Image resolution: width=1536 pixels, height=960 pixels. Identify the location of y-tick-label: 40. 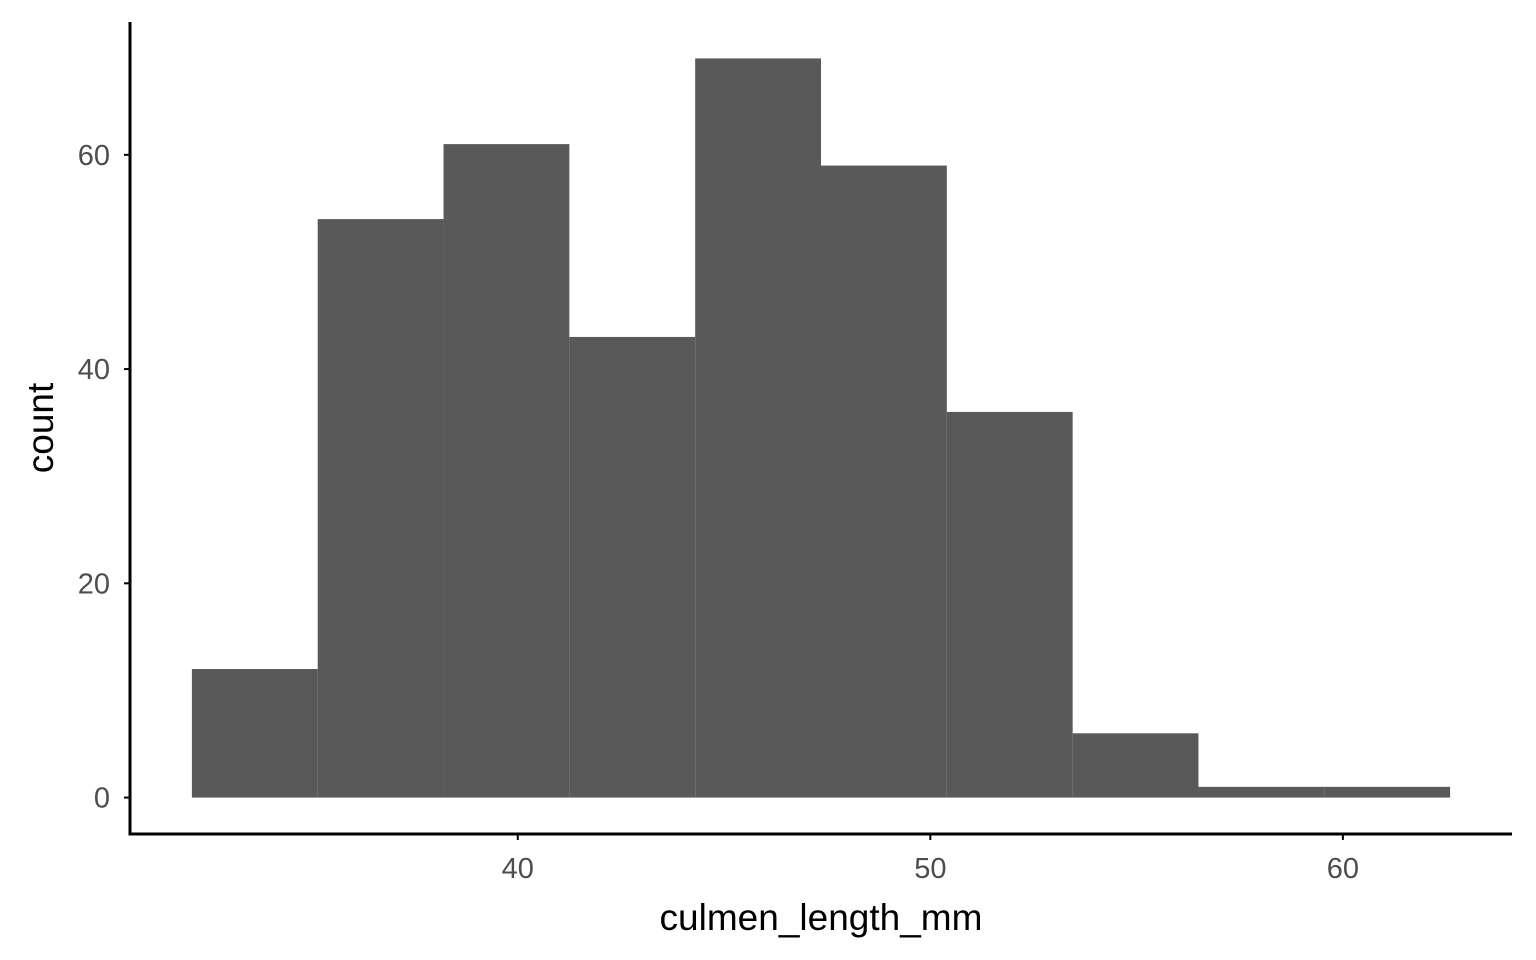
(94, 370).